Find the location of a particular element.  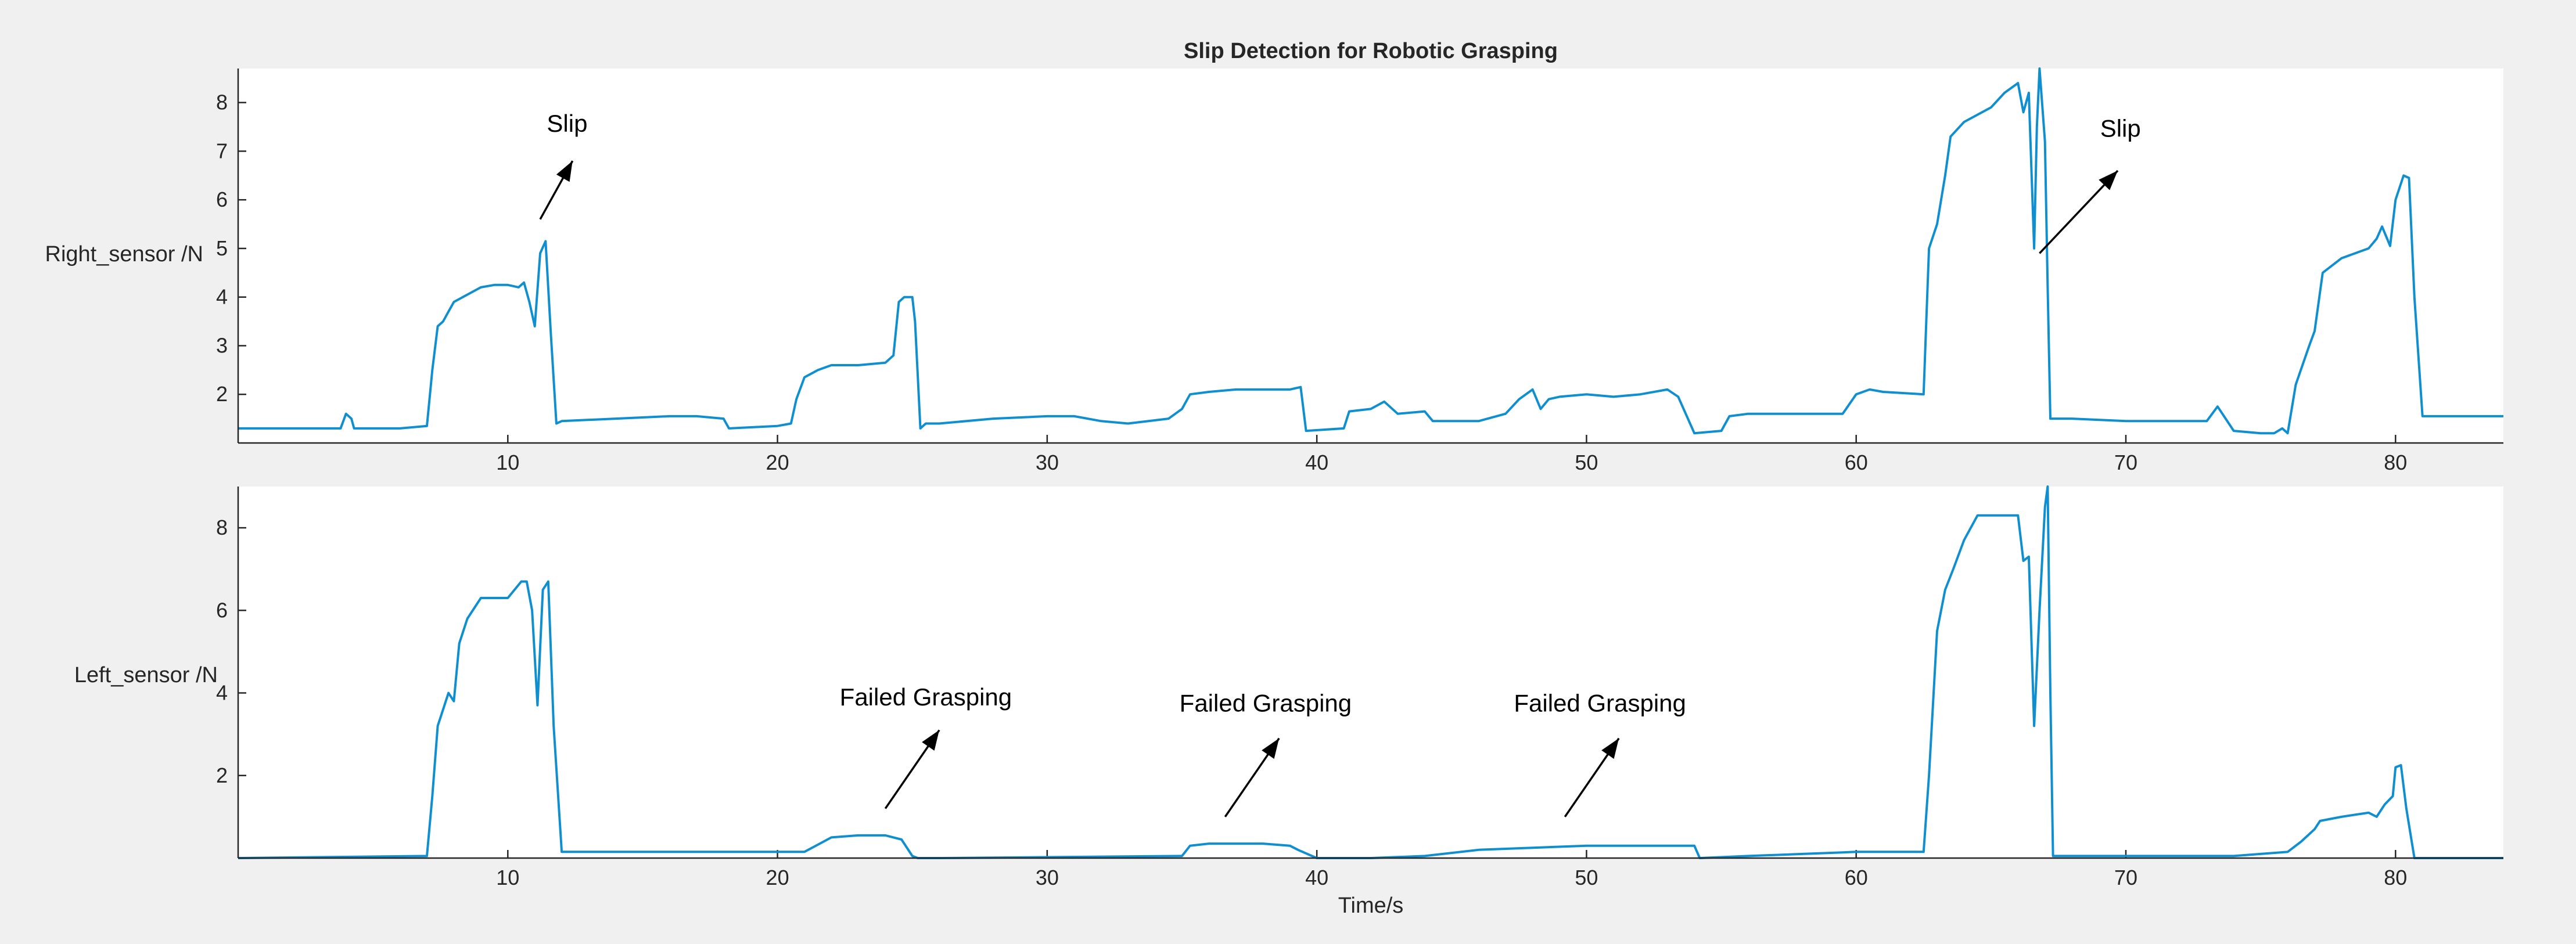

annotations-right-sensor: Slip Slip is located at coordinates (1340, 182).